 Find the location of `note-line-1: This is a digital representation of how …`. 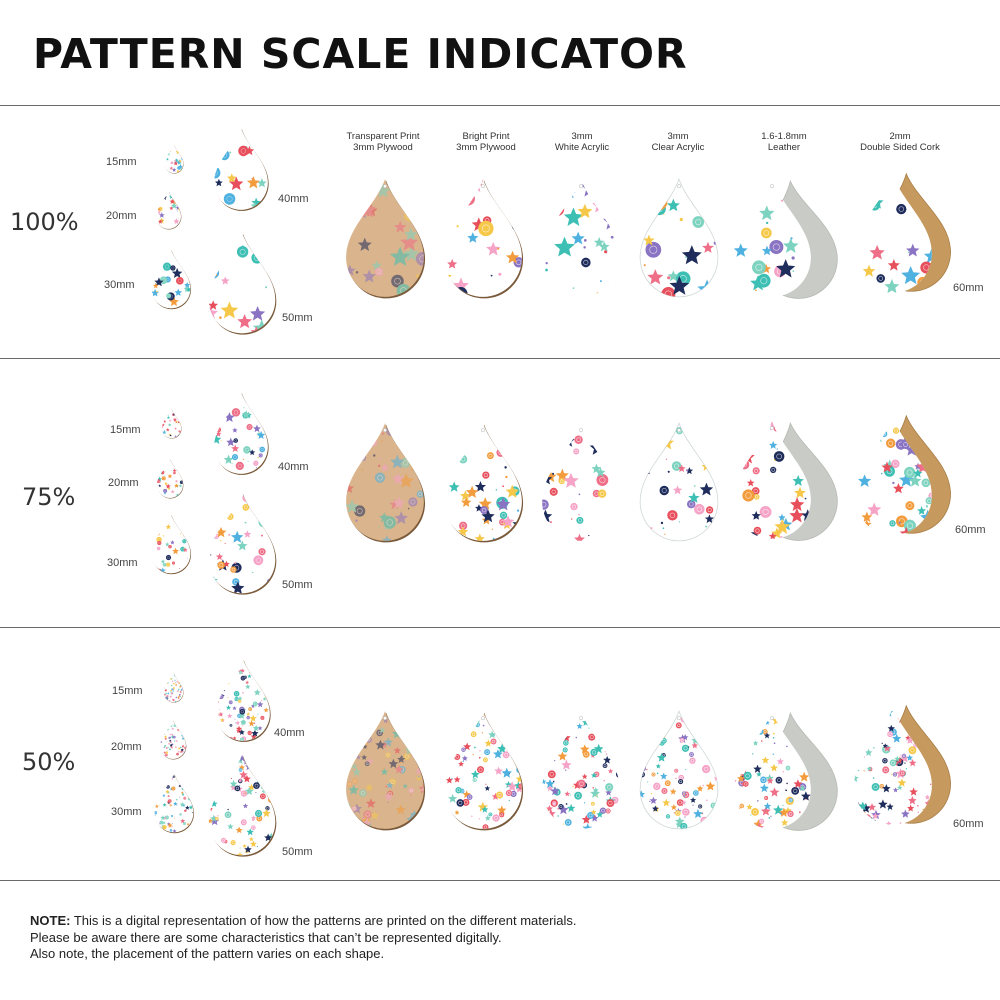

note-line-1: This is a digital representation of how … is located at coordinates (323, 920).